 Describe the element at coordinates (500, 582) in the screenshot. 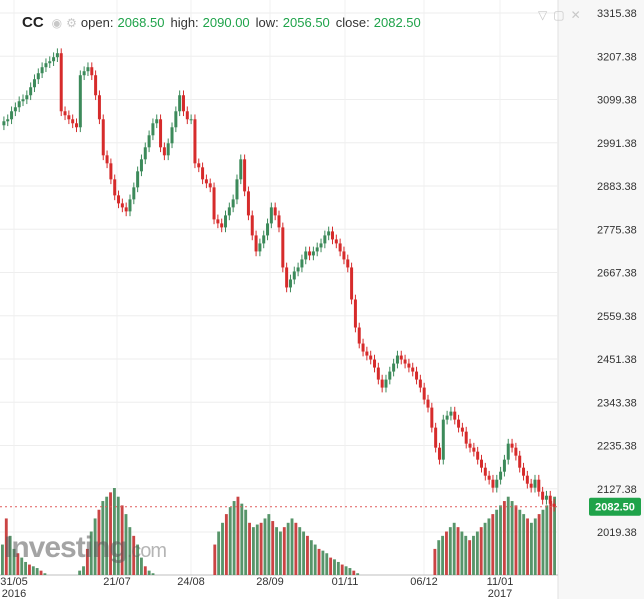

I see `x-tick-label: 11/01` at that location.